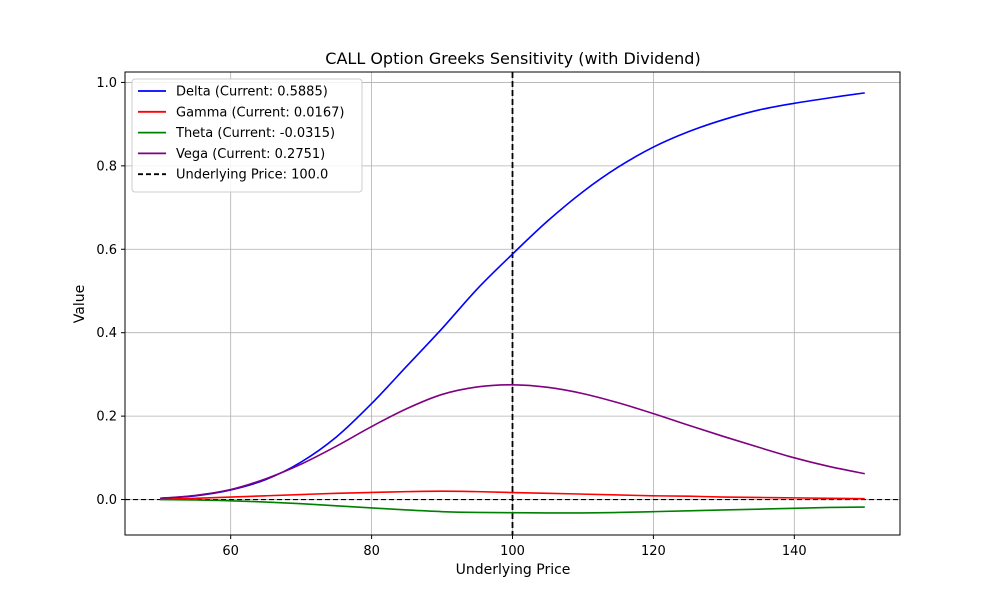 This screenshot has height=600, width=1000. Describe the element at coordinates (371, 551) in the screenshot. I see `x-tick-label: 80` at that location.